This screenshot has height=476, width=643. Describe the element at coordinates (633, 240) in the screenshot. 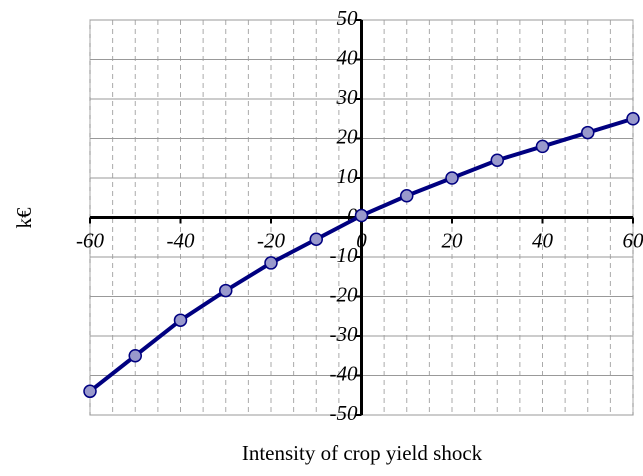

I see `x-tick-label: 60` at that location.